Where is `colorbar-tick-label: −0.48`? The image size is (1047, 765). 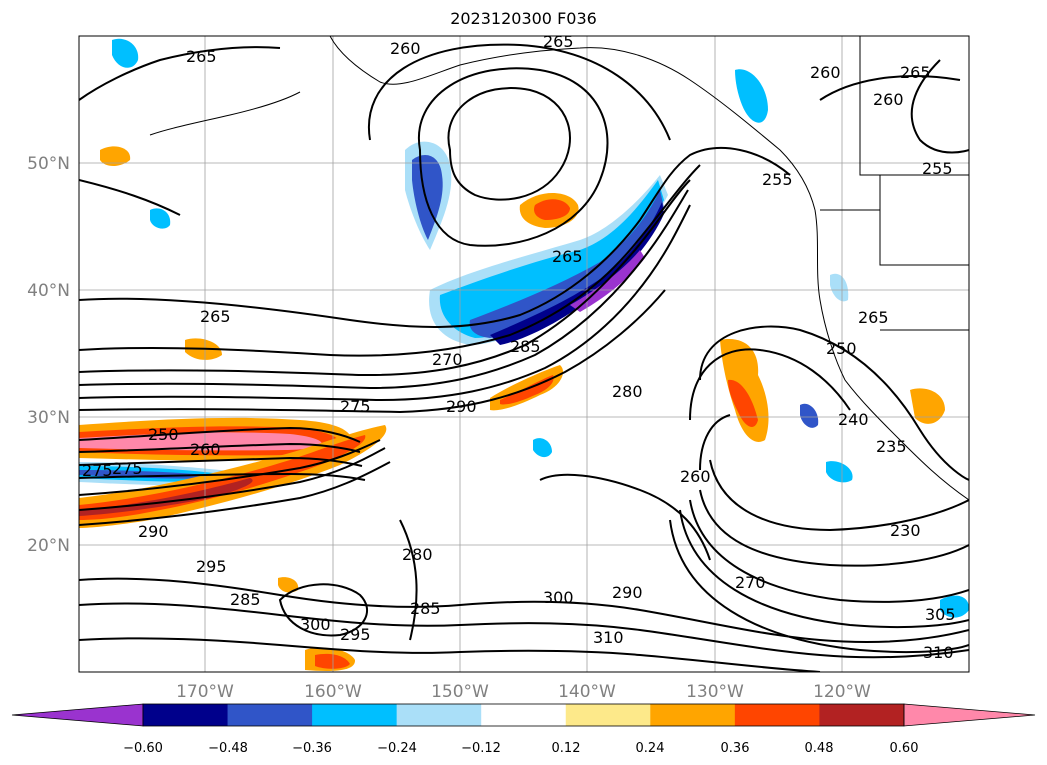
colorbar-tick-label: −0.48 is located at coordinates (228, 748).